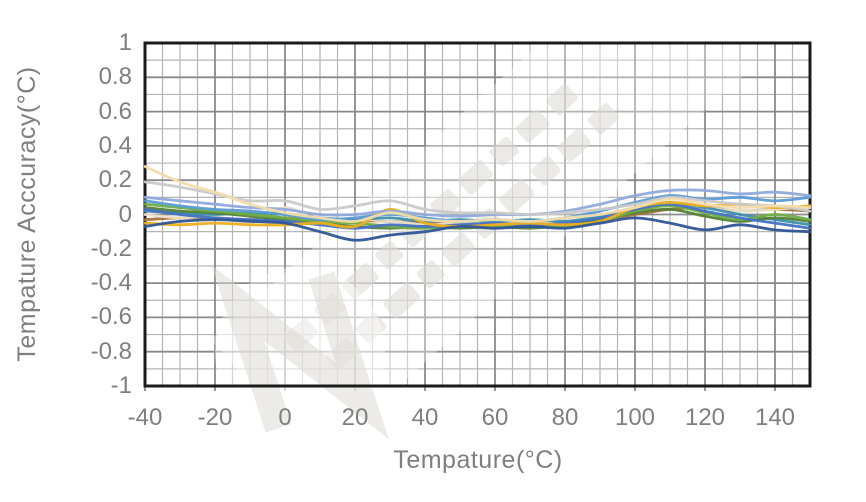  Describe the element at coordinates (478, 460) in the screenshot. I see `x-axis-title: Tempature(°C)` at that location.